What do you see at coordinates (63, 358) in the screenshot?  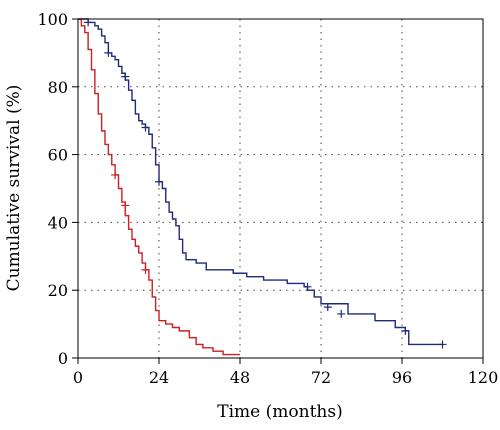 I see `y-tick-label-0: 0` at bounding box center [63, 358].